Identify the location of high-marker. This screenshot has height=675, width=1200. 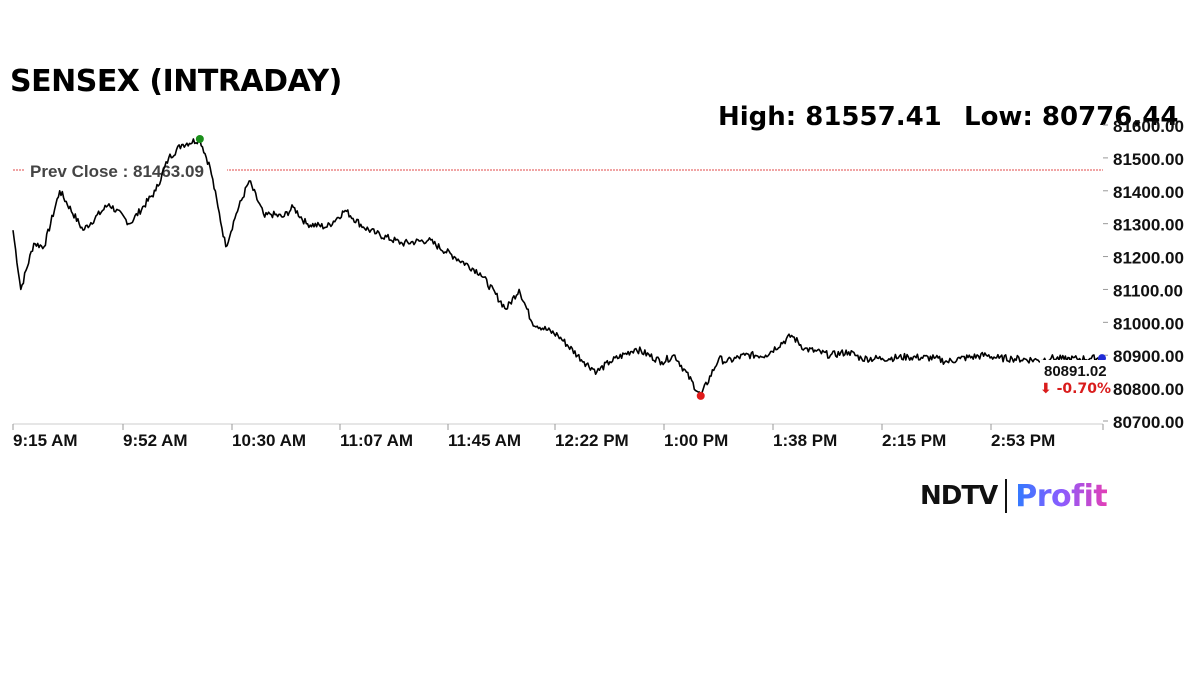
(199, 139).